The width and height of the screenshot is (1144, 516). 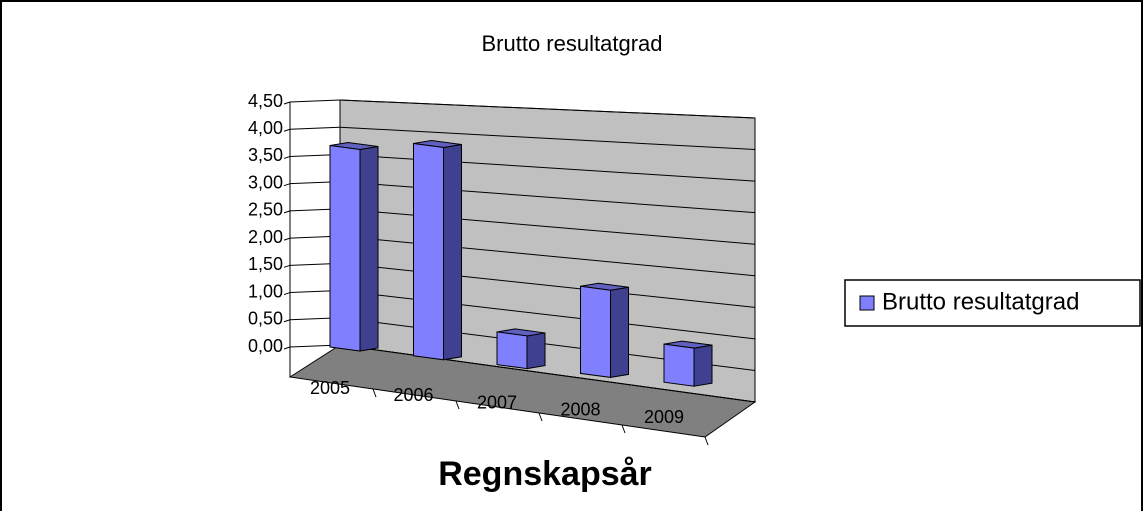 I want to click on x-tick-label: 2007, so click(x=497, y=402).